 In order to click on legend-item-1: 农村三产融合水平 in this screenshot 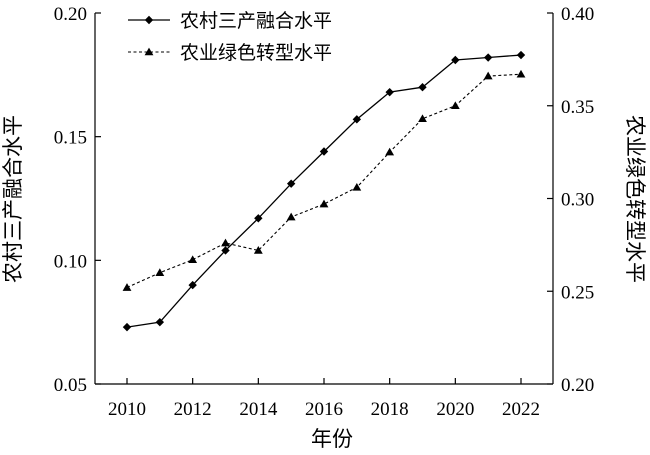, I will do `click(230, 21)`.